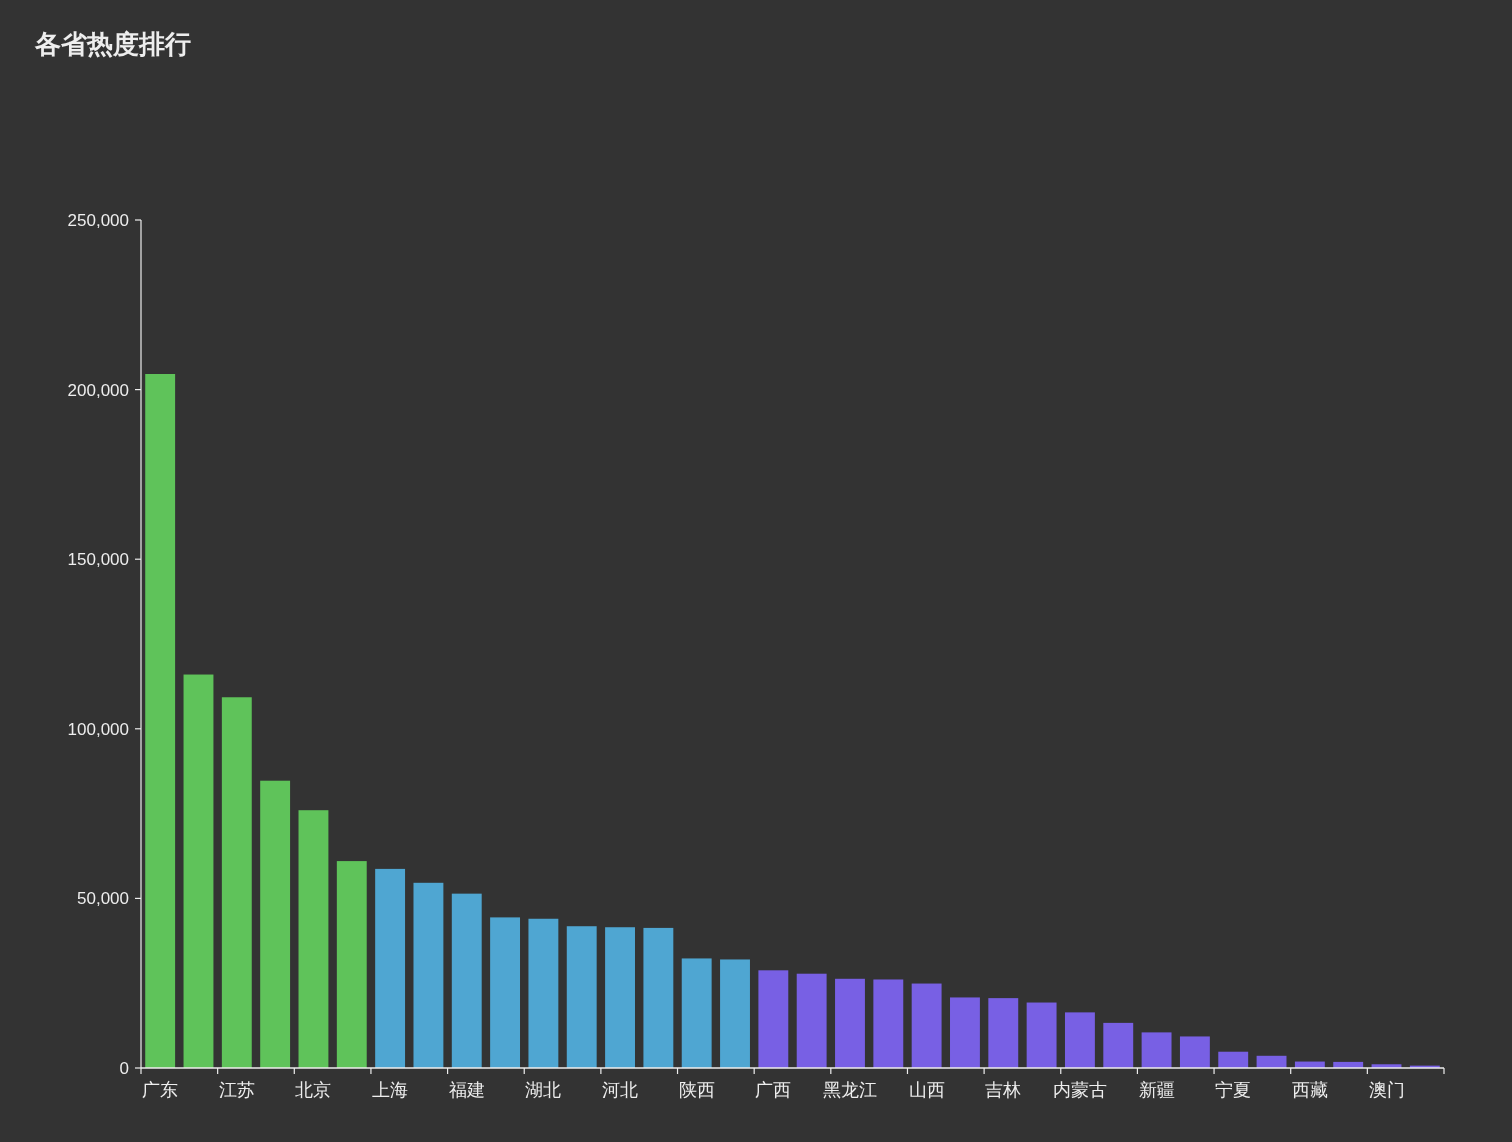 The width and height of the screenshot is (1512, 1142). Describe the element at coordinates (124, 1068) in the screenshot. I see `y-tick-label: 0` at that location.